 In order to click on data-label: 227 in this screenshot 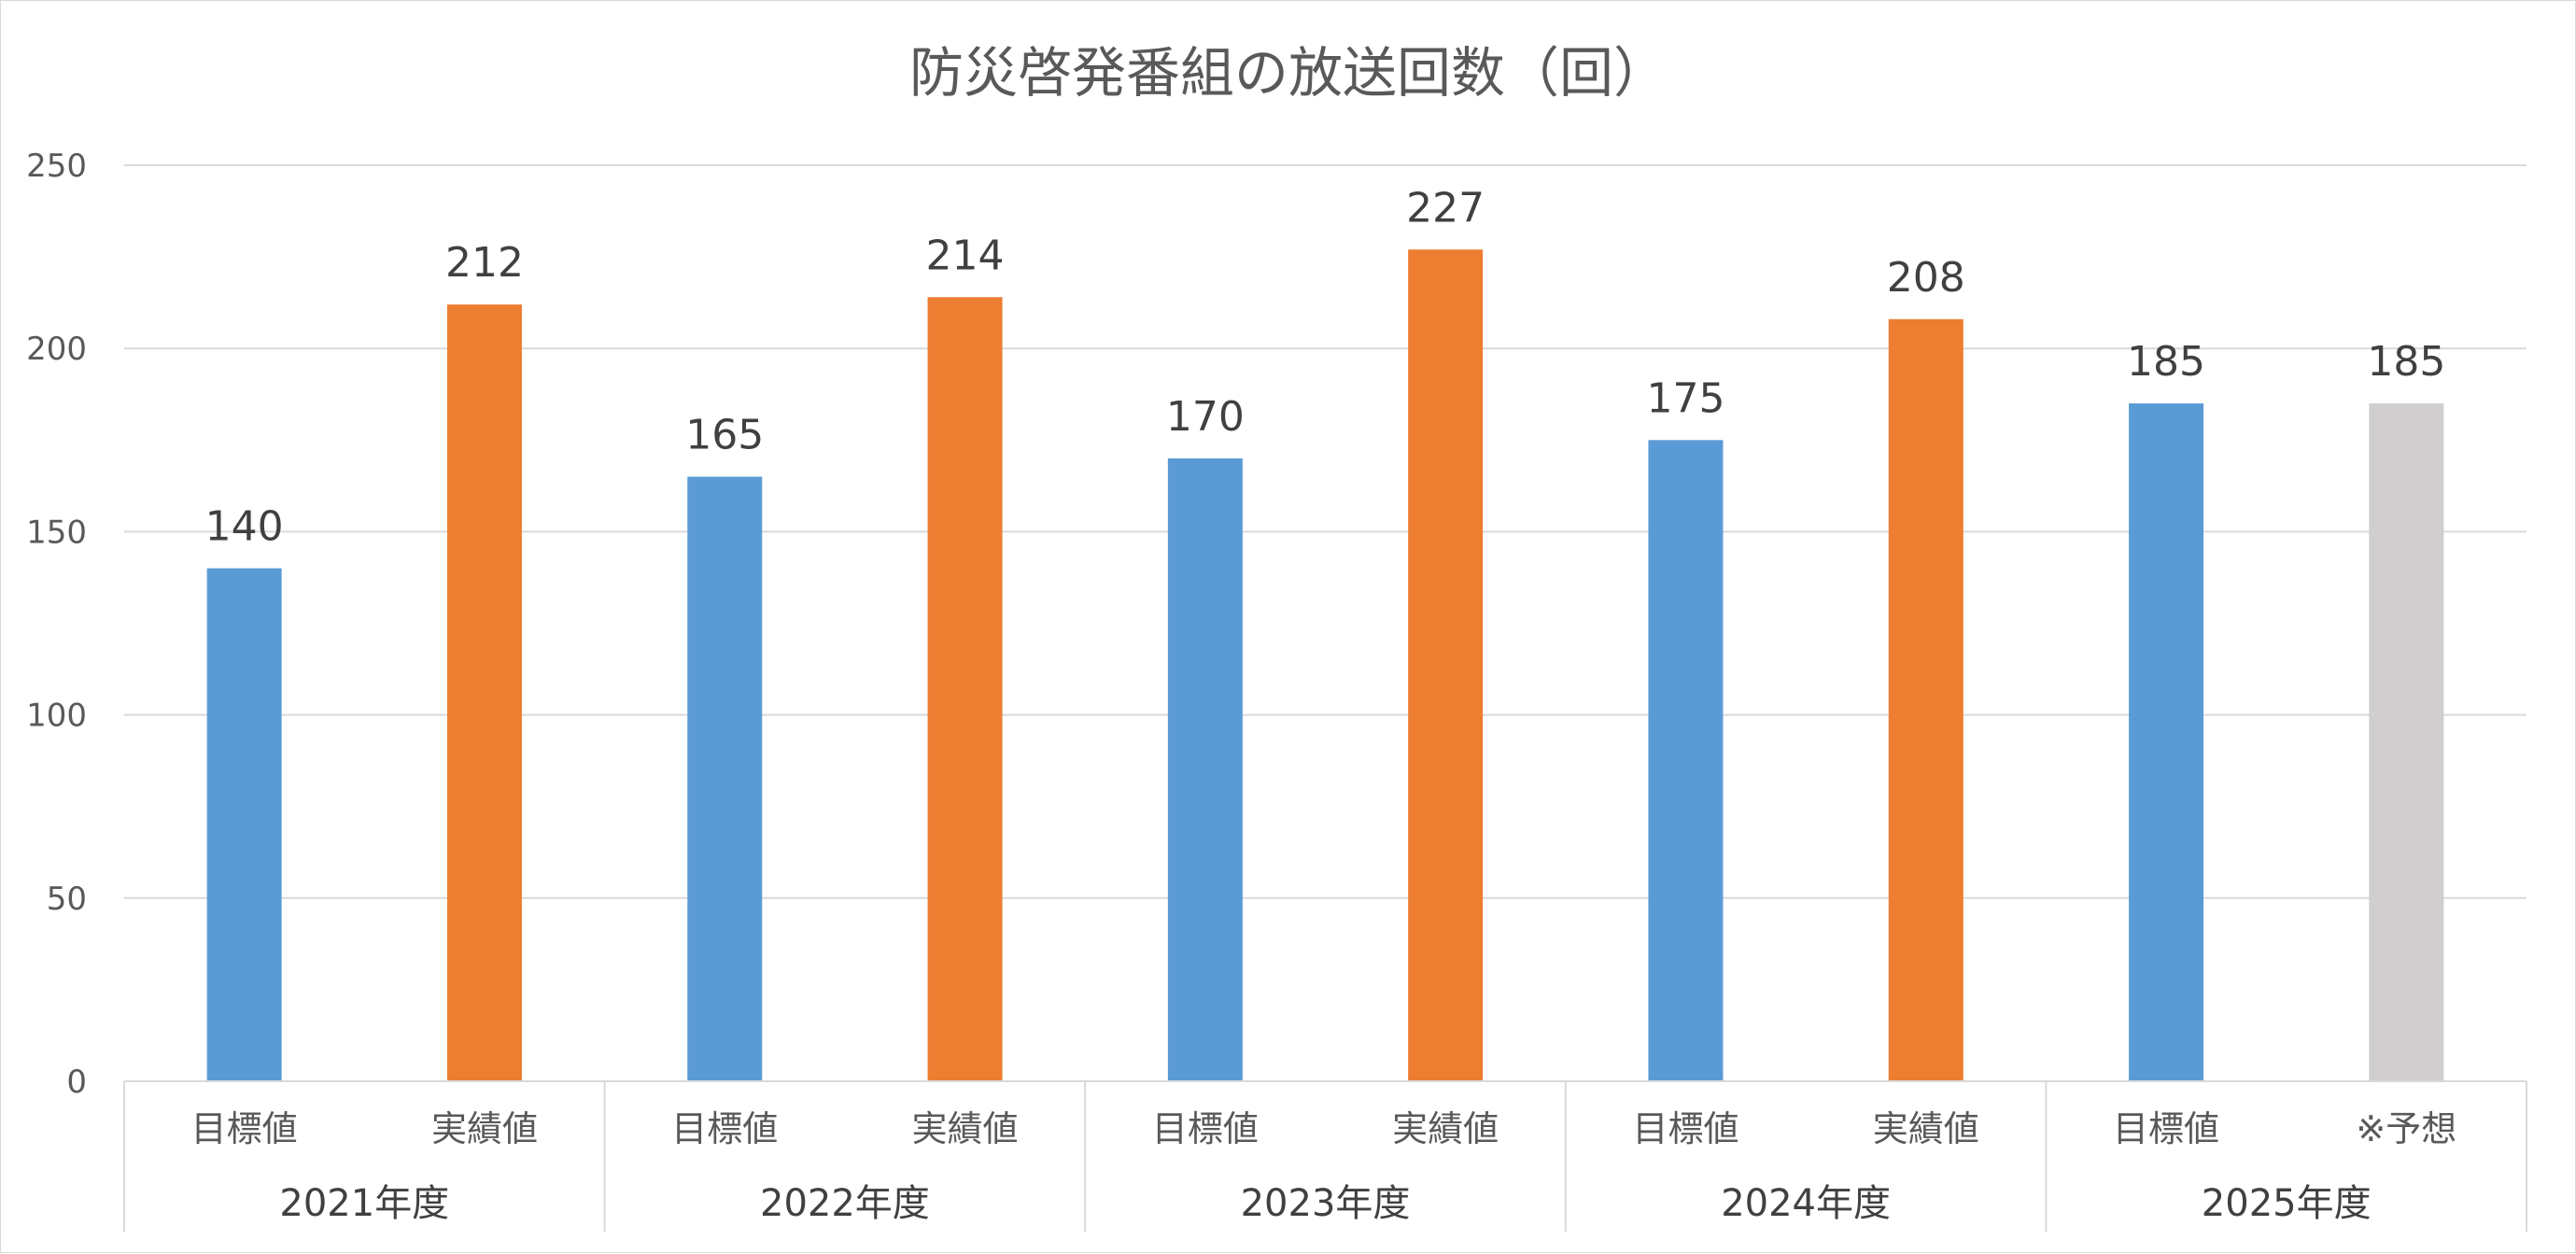, I will do `click(1445, 208)`.